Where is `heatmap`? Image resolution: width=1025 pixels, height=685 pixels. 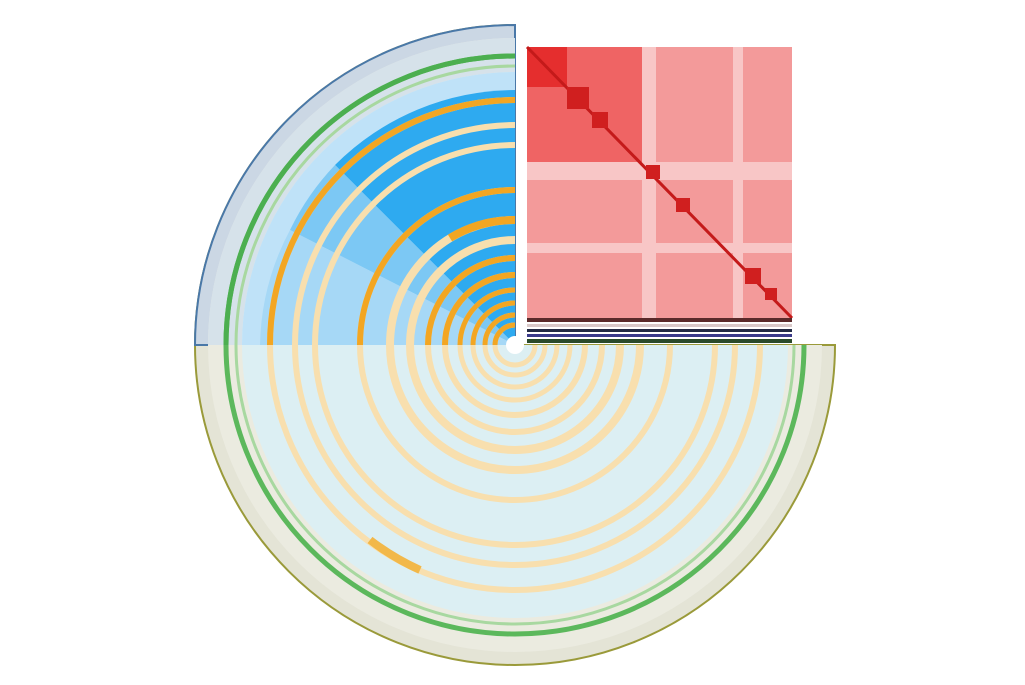 heatmap is located at coordinates (659, 194).